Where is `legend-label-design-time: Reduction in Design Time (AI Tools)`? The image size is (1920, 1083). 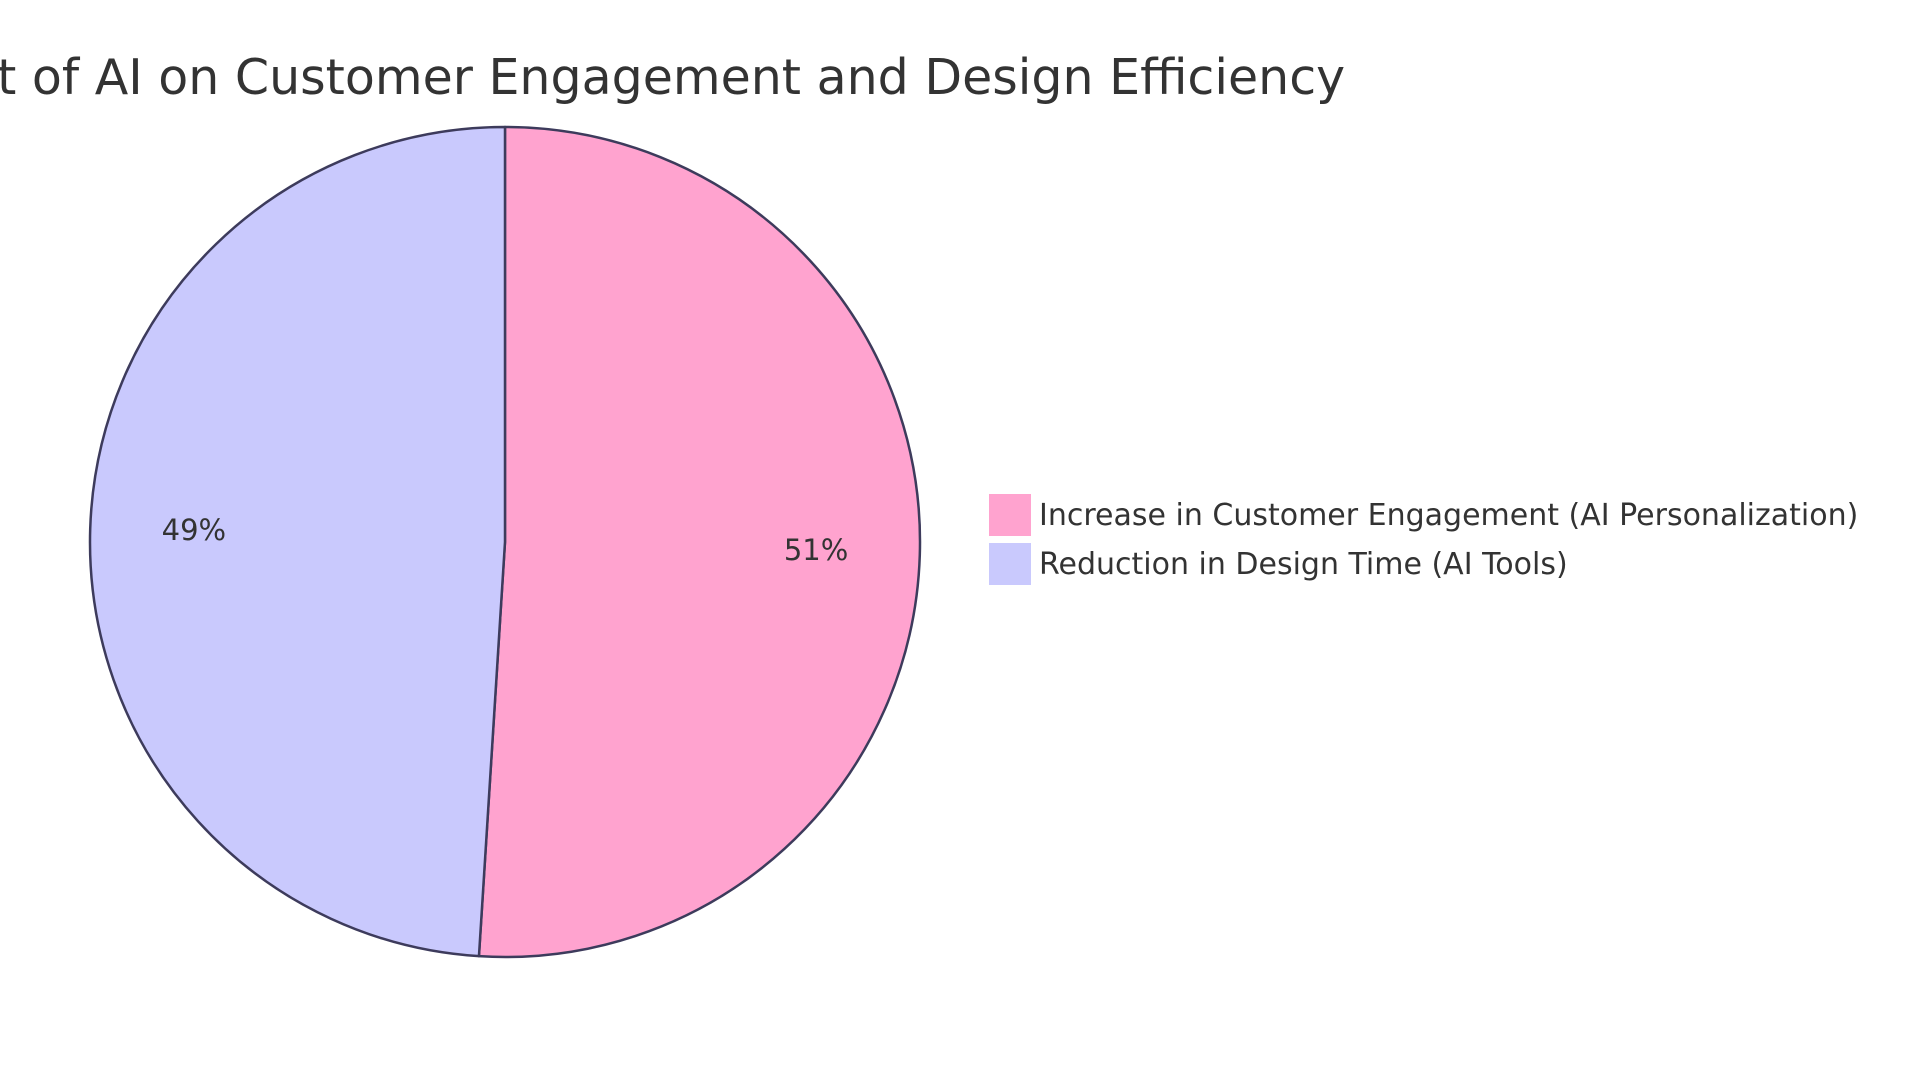
legend-label-design-time: Reduction in Design Time (AI Tools) is located at coordinates (1303, 564).